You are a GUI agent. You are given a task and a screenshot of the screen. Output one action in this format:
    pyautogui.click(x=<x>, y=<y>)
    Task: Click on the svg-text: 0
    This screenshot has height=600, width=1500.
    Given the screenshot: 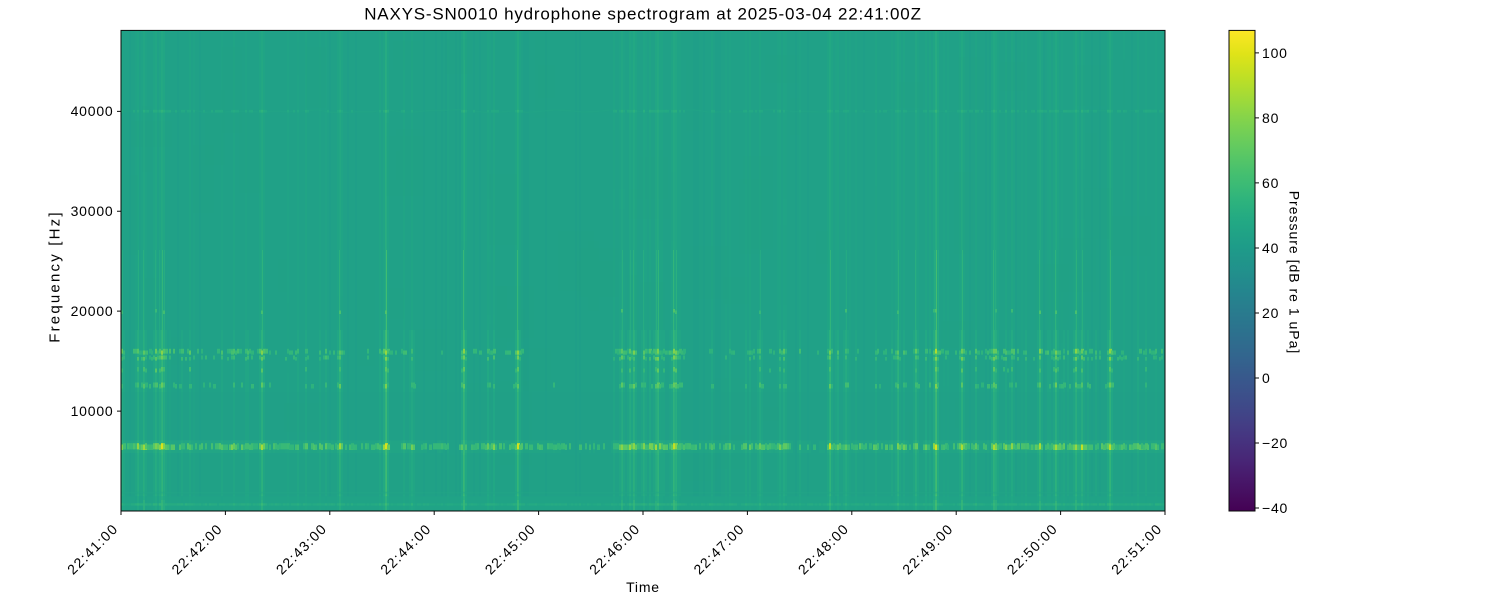 What is the action you would take?
    pyautogui.click(x=1266, y=378)
    